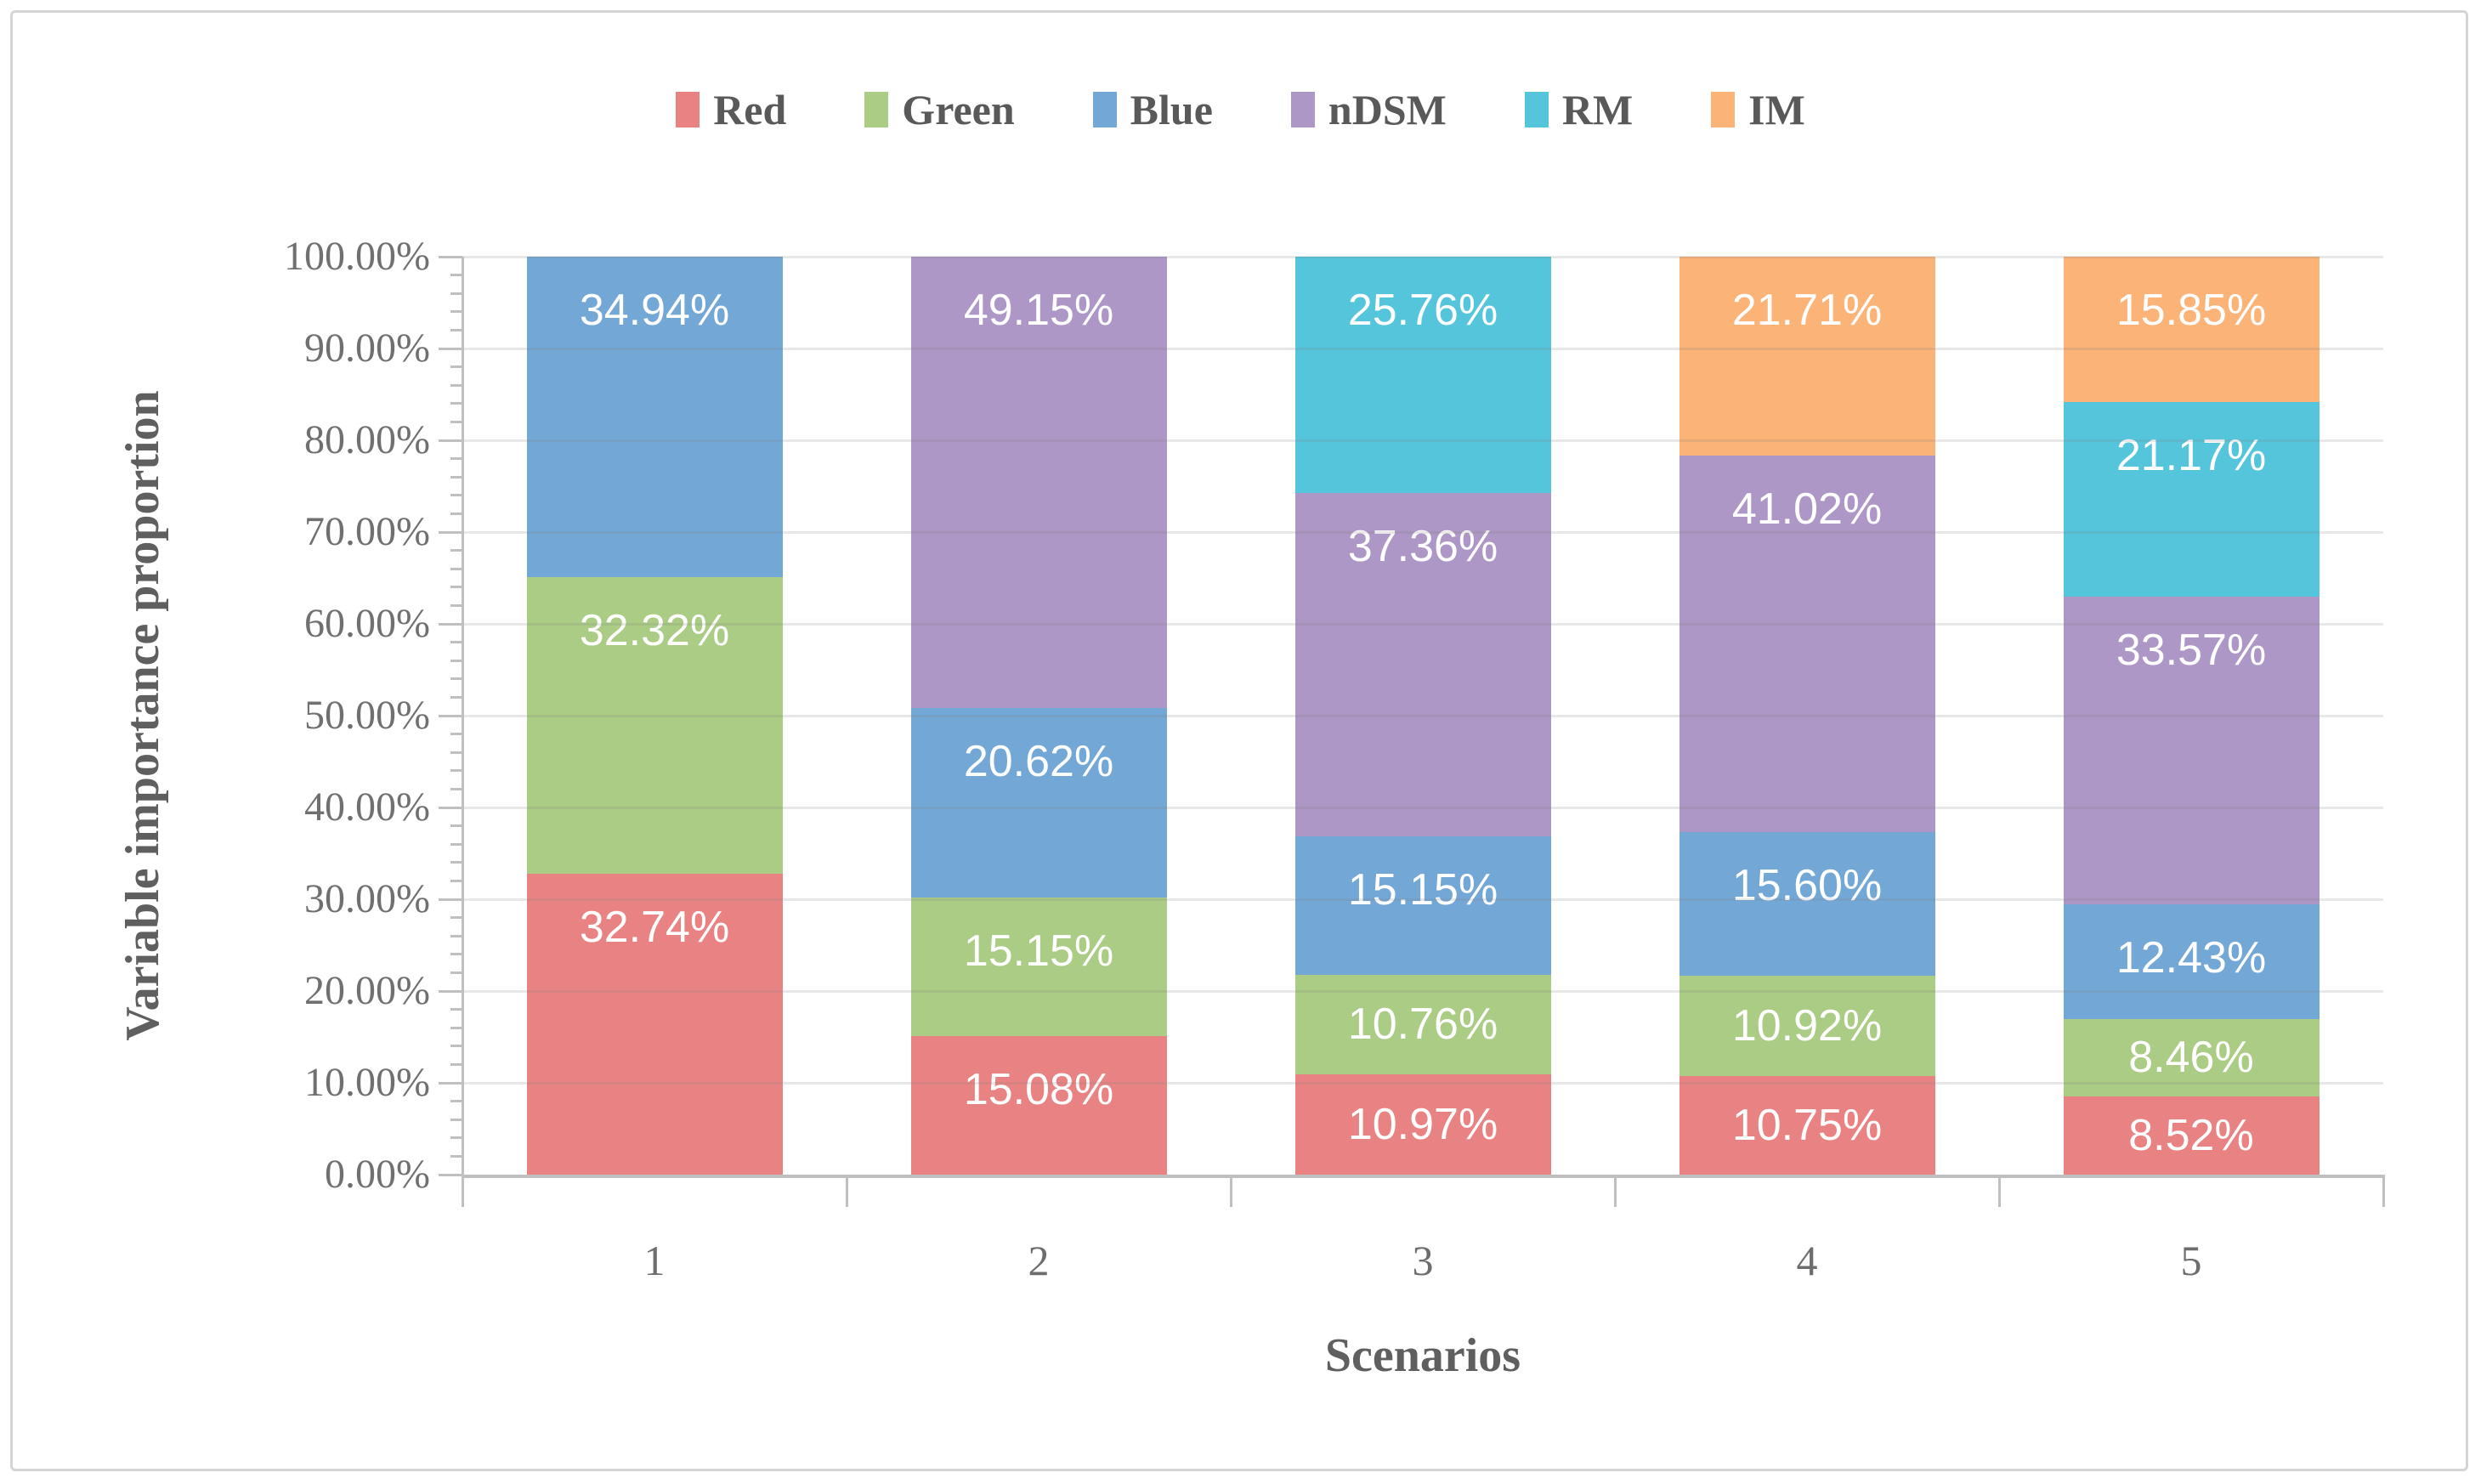 This screenshot has width=2481, height=1484. Describe the element at coordinates (1153, 109) in the screenshot. I see `legend-item-blue: Blue` at that location.